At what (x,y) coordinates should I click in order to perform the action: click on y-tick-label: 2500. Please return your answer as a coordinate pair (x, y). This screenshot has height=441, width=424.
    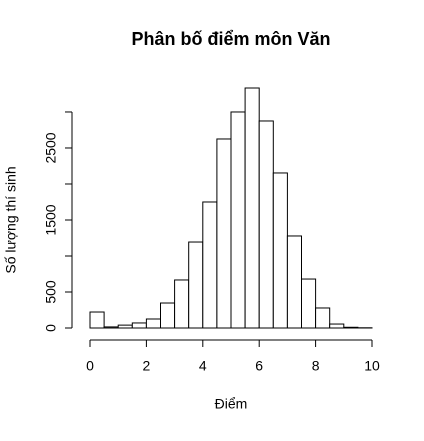
    Looking at the image, I should click on (51, 147).